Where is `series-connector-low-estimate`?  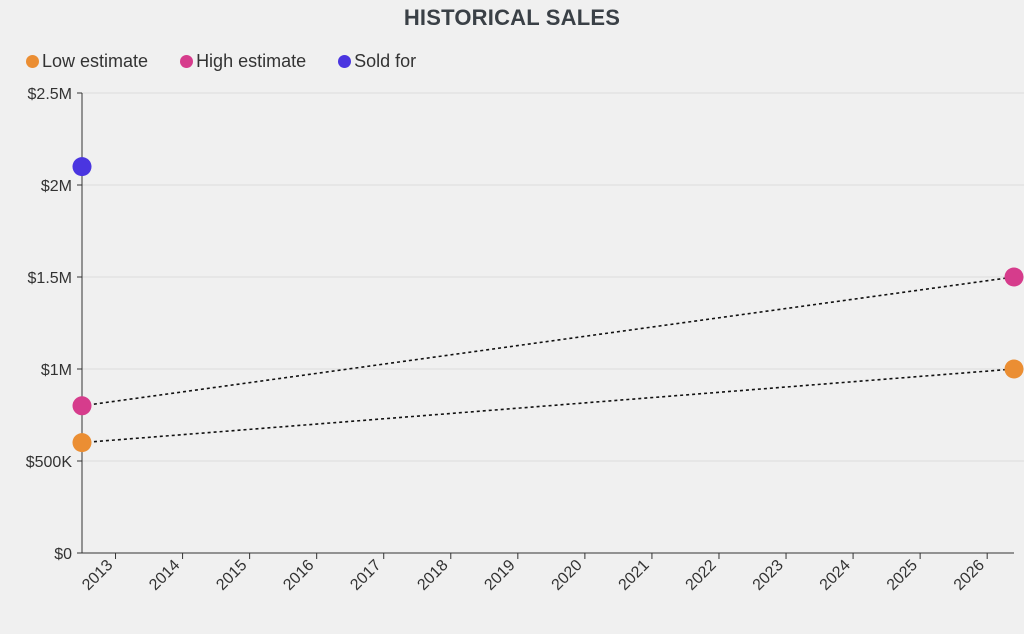
series-connector-low-estimate is located at coordinates (548, 406).